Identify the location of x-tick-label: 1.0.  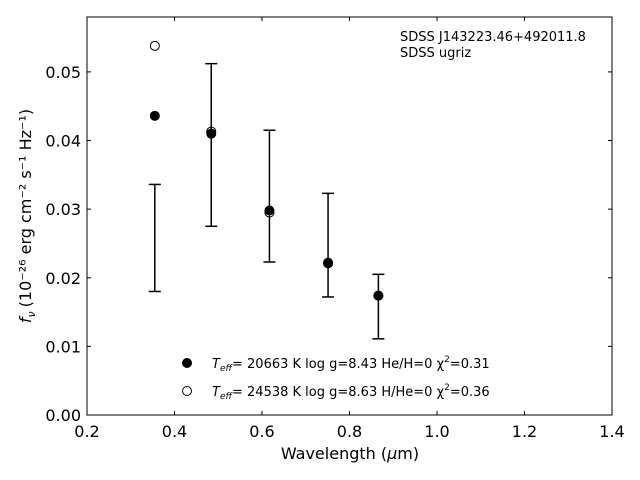
(436, 431).